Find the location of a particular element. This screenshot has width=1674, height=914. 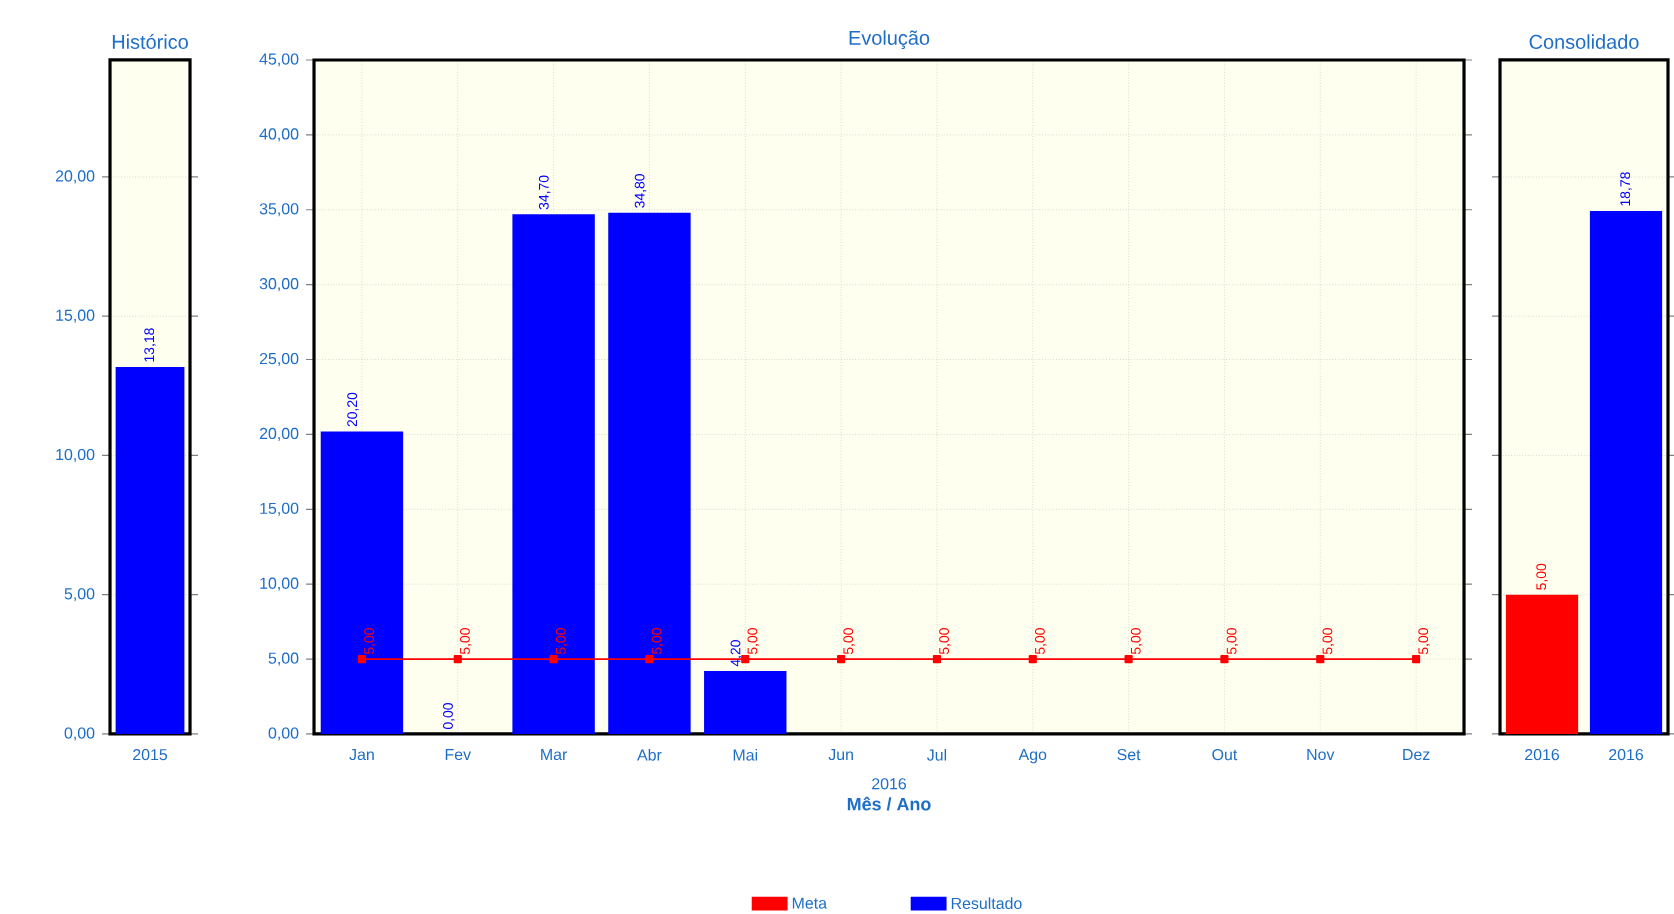

chart-title: Evolução is located at coordinates (889, 39).